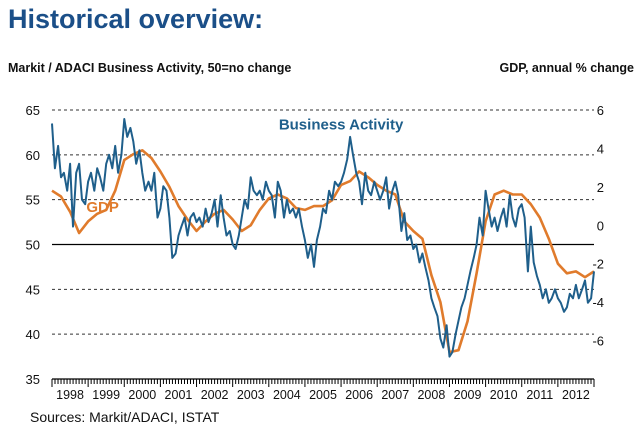 Image resolution: width=640 pixels, height=437 pixels. Describe the element at coordinates (341, 125) in the screenshot. I see `business-activity-label: Business Activity` at that location.